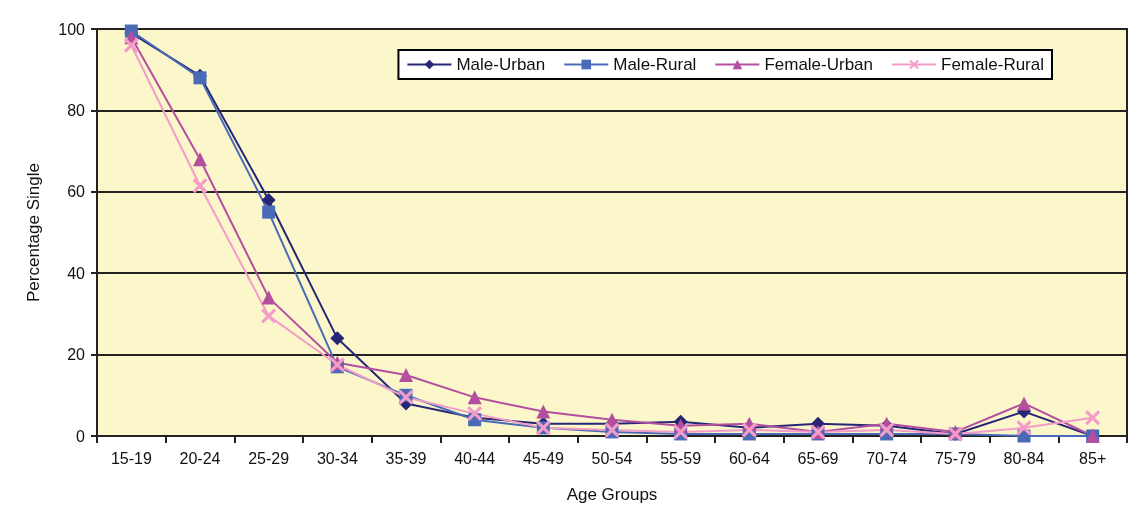 This screenshot has width=1137, height=521. What do you see at coordinates (200, 458) in the screenshot?
I see `x-tick-label: 20-24` at bounding box center [200, 458].